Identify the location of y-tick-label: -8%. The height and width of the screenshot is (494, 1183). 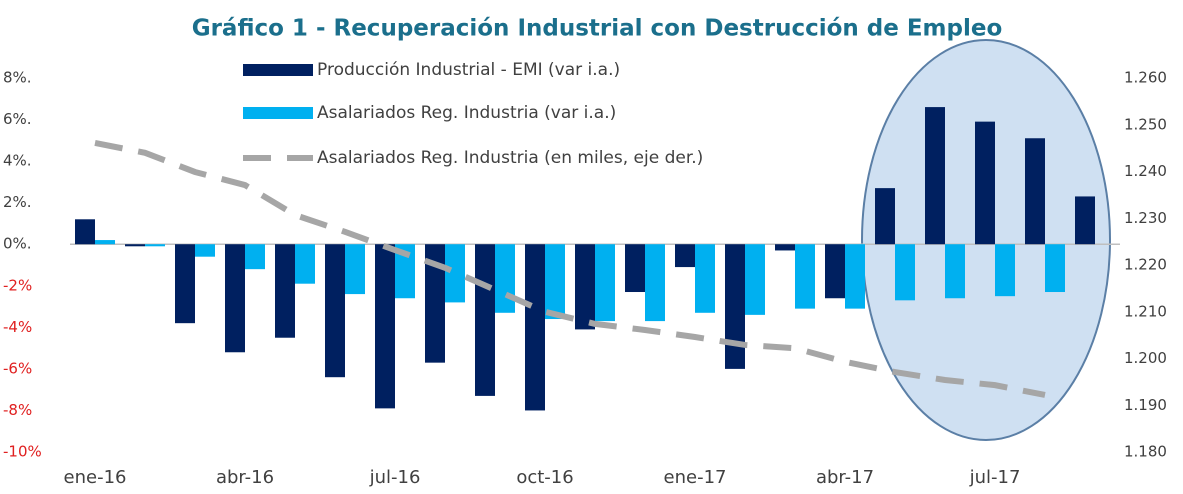
(17, 410).